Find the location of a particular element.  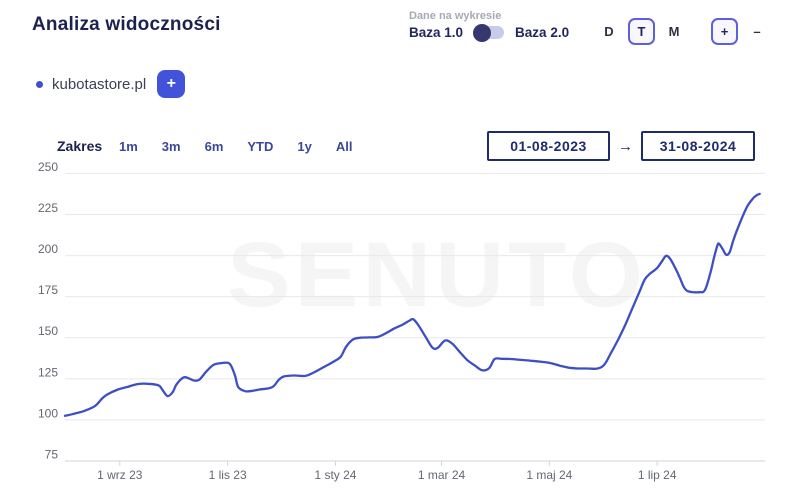

range-option-6m: 6m is located at coordinates (214, 146).